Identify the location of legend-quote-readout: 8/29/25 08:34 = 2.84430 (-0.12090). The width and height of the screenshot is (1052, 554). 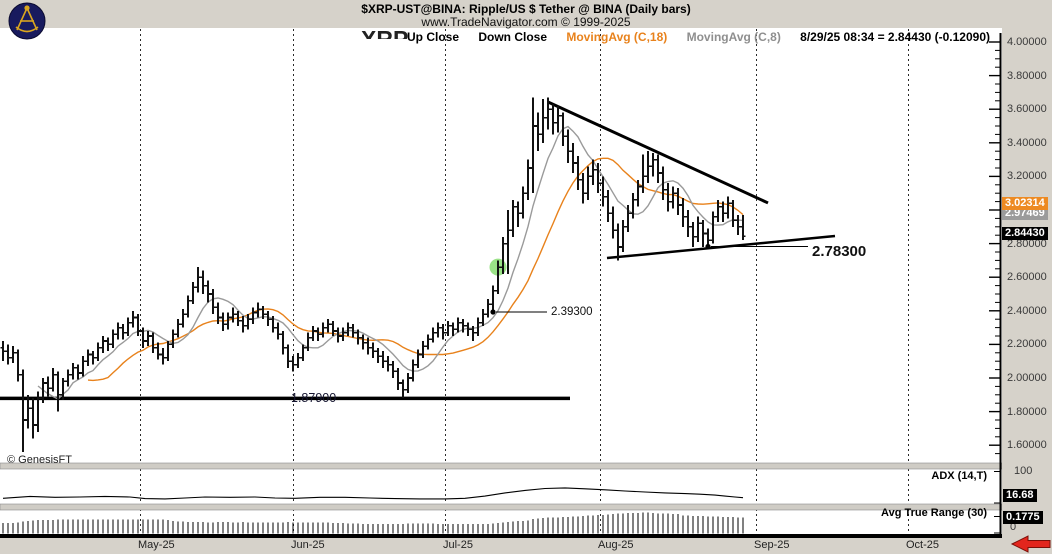
(895, 37).